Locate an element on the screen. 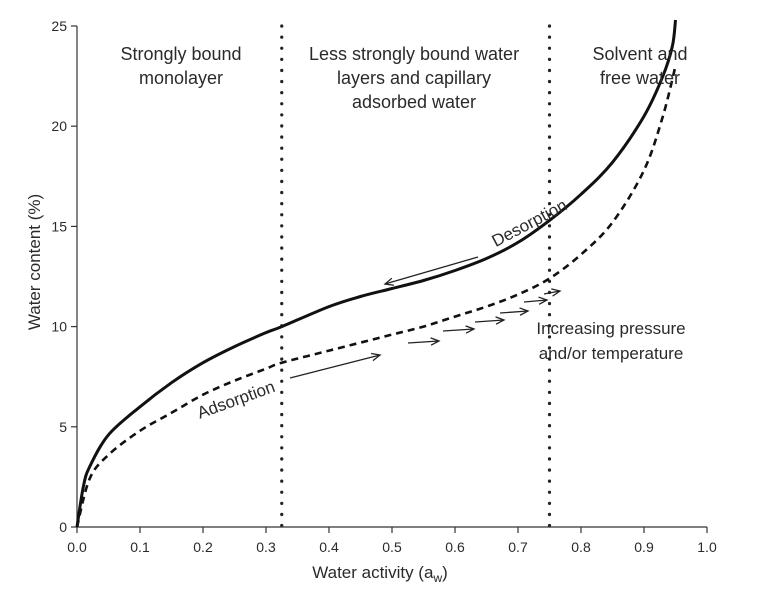 The width and height of the screenshot is (760, 591). y-tick-label: 20 is located at coordinates (59, 126).